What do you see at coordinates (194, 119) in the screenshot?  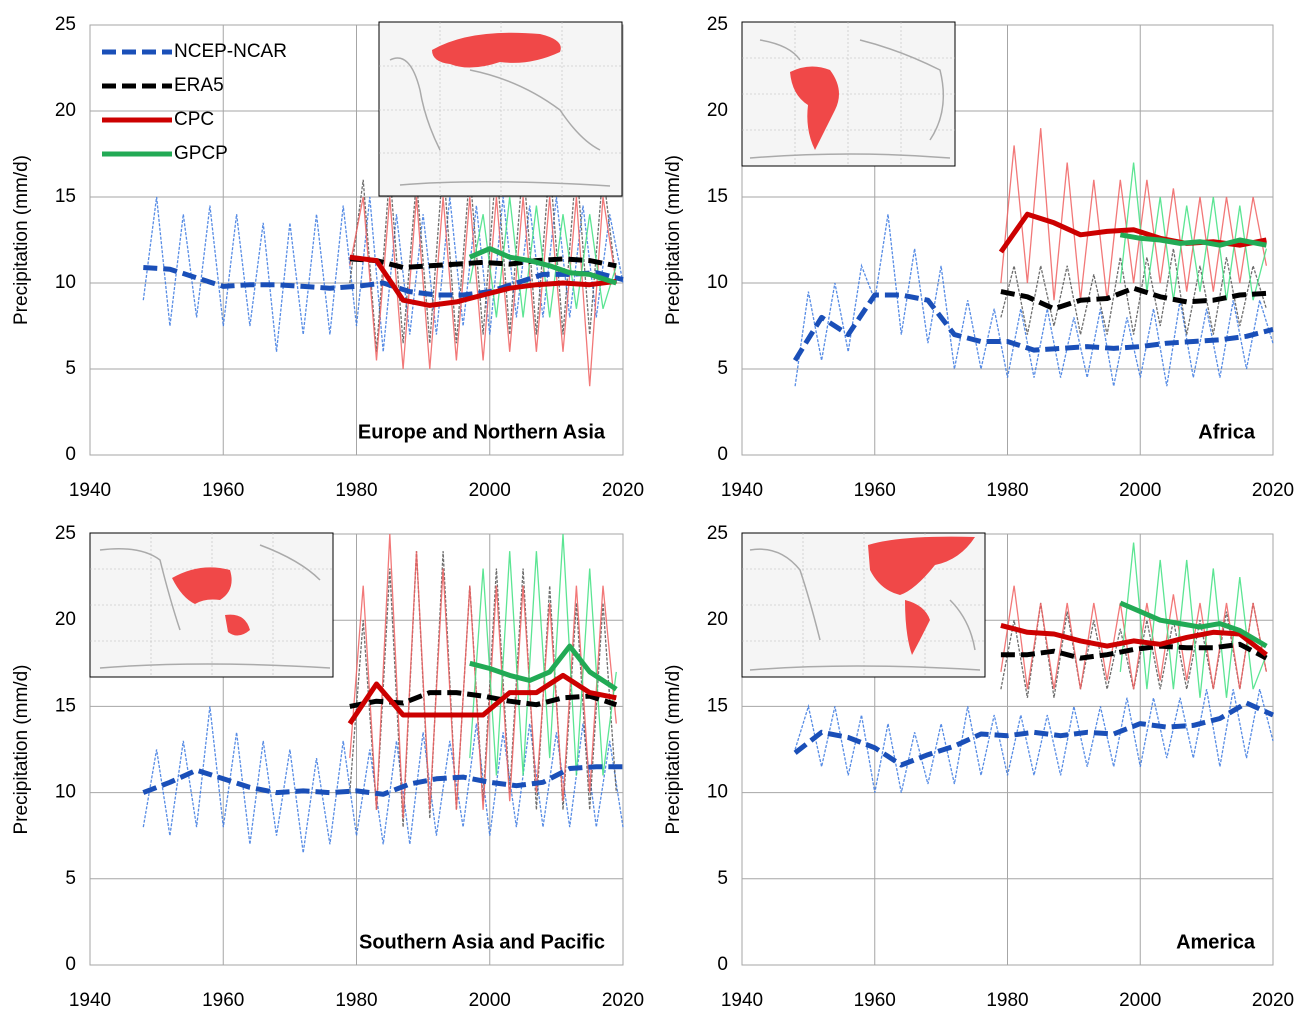 I see `legend-label: CPC` at bounding box center [194, 119].